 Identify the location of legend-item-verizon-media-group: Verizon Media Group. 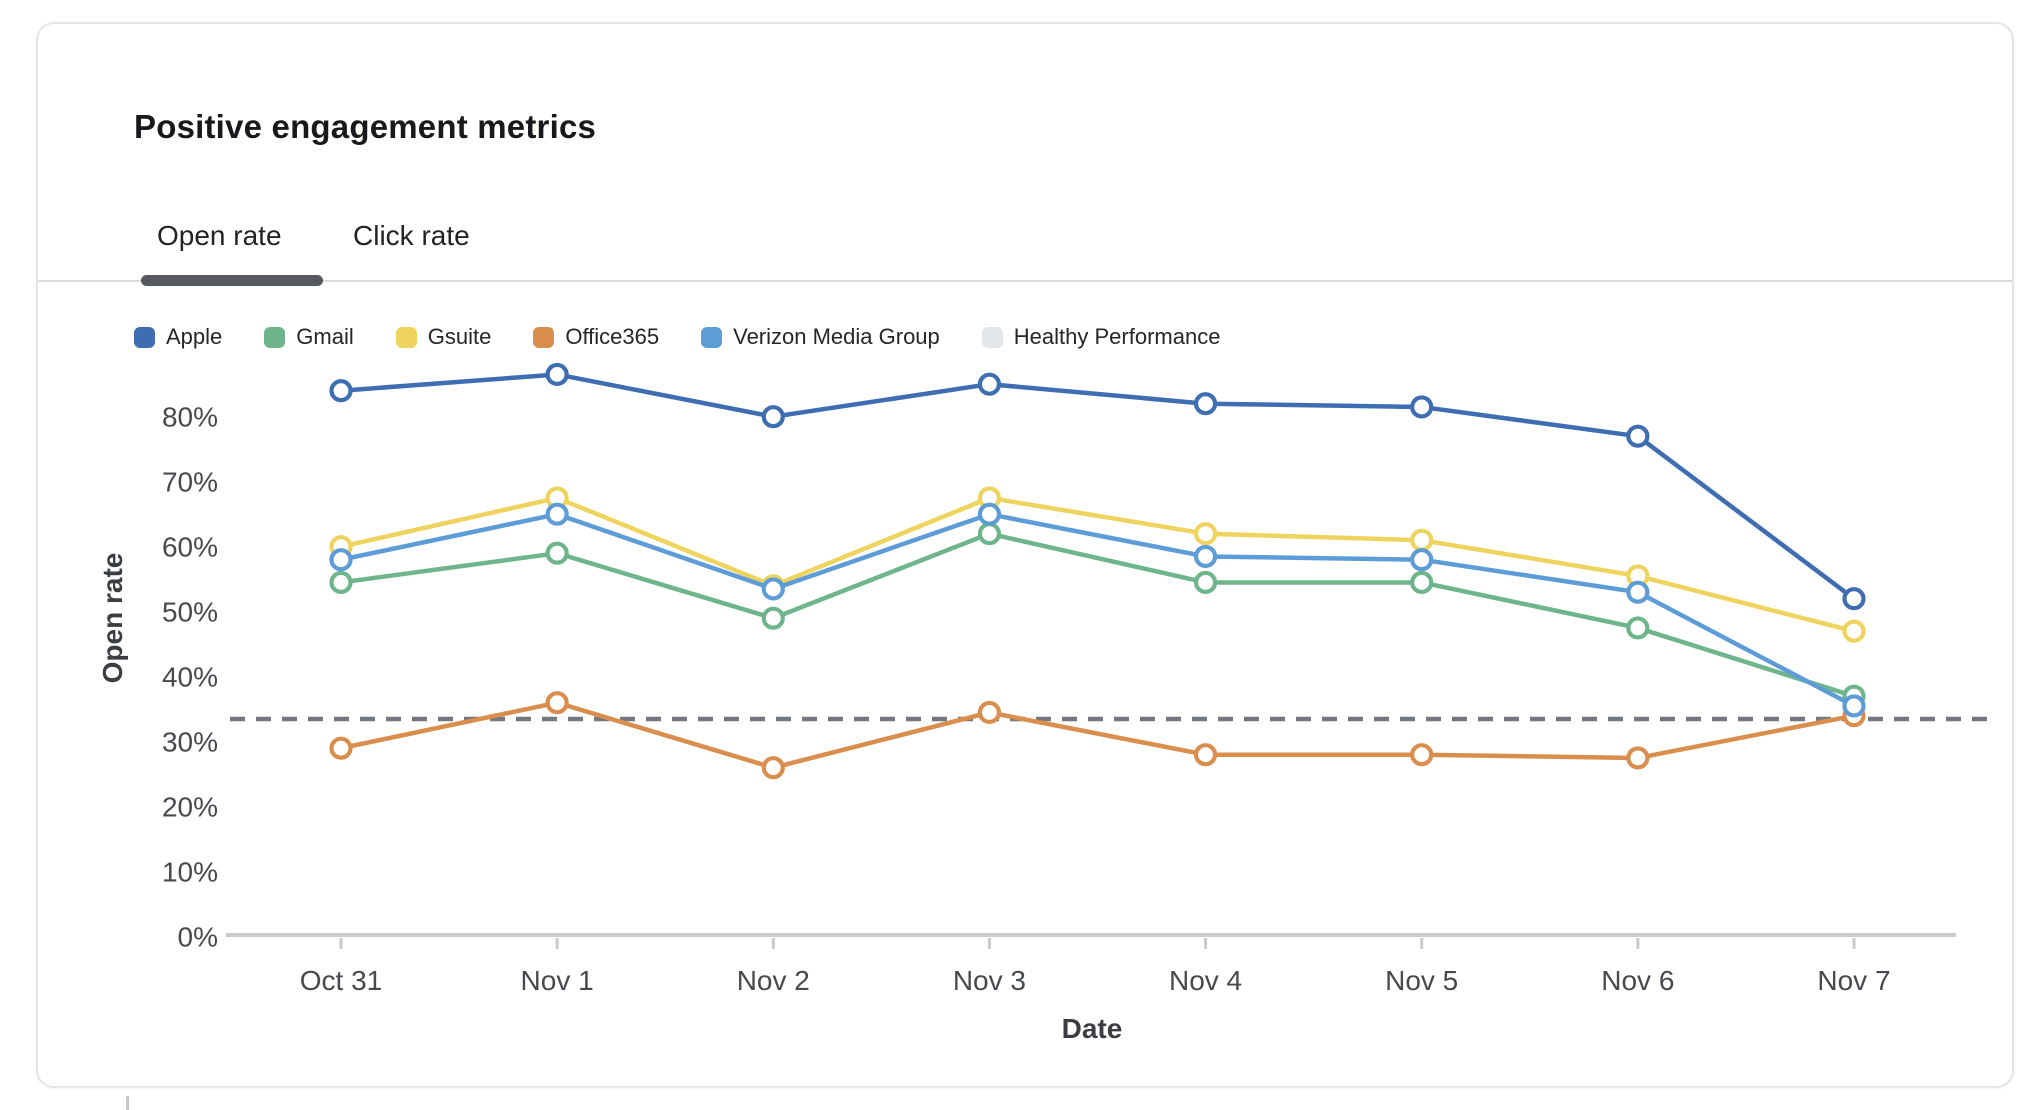
(820, 337).